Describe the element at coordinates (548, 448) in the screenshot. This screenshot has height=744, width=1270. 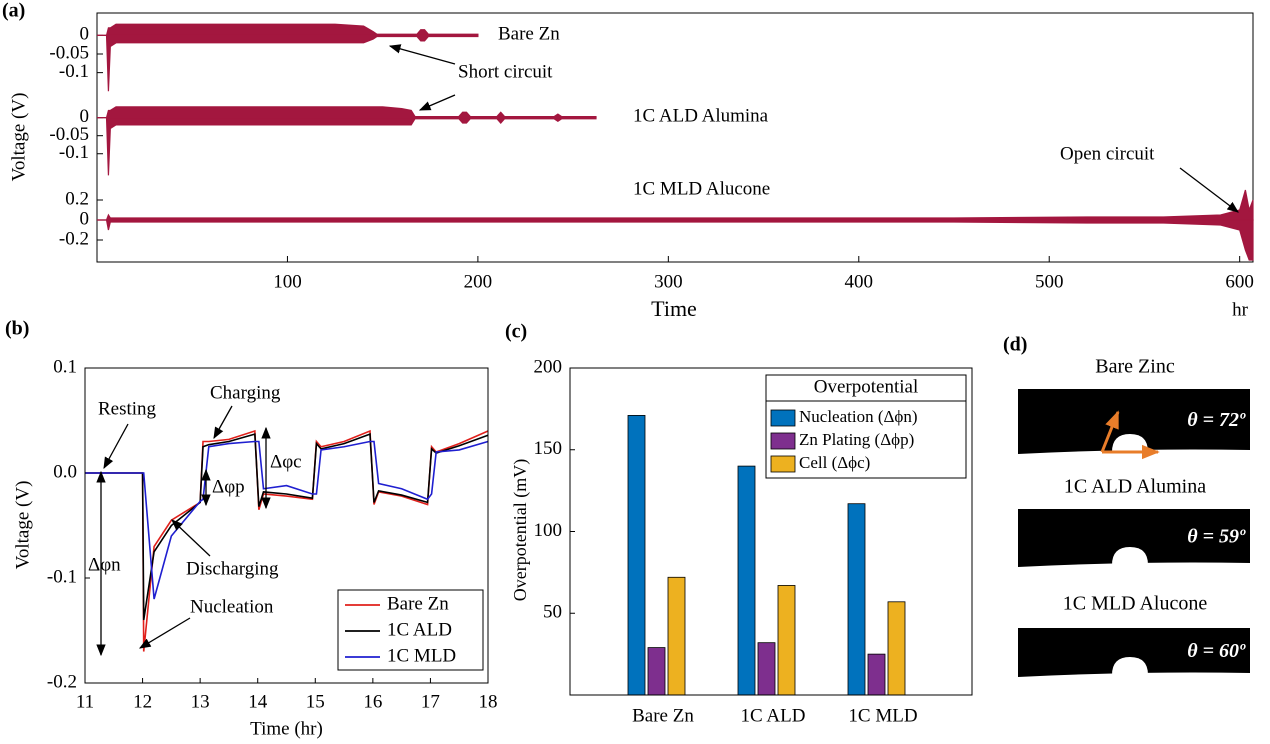
I see `y-tick-label: 150` at that location.